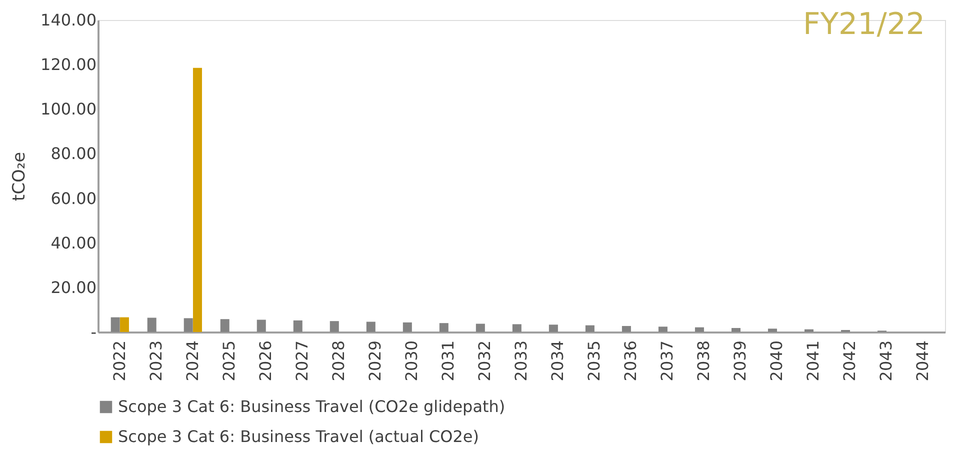  Describe the element at coordinates (558, 361) in the screenshot. I see `x-tick-label: 2034` at that location.